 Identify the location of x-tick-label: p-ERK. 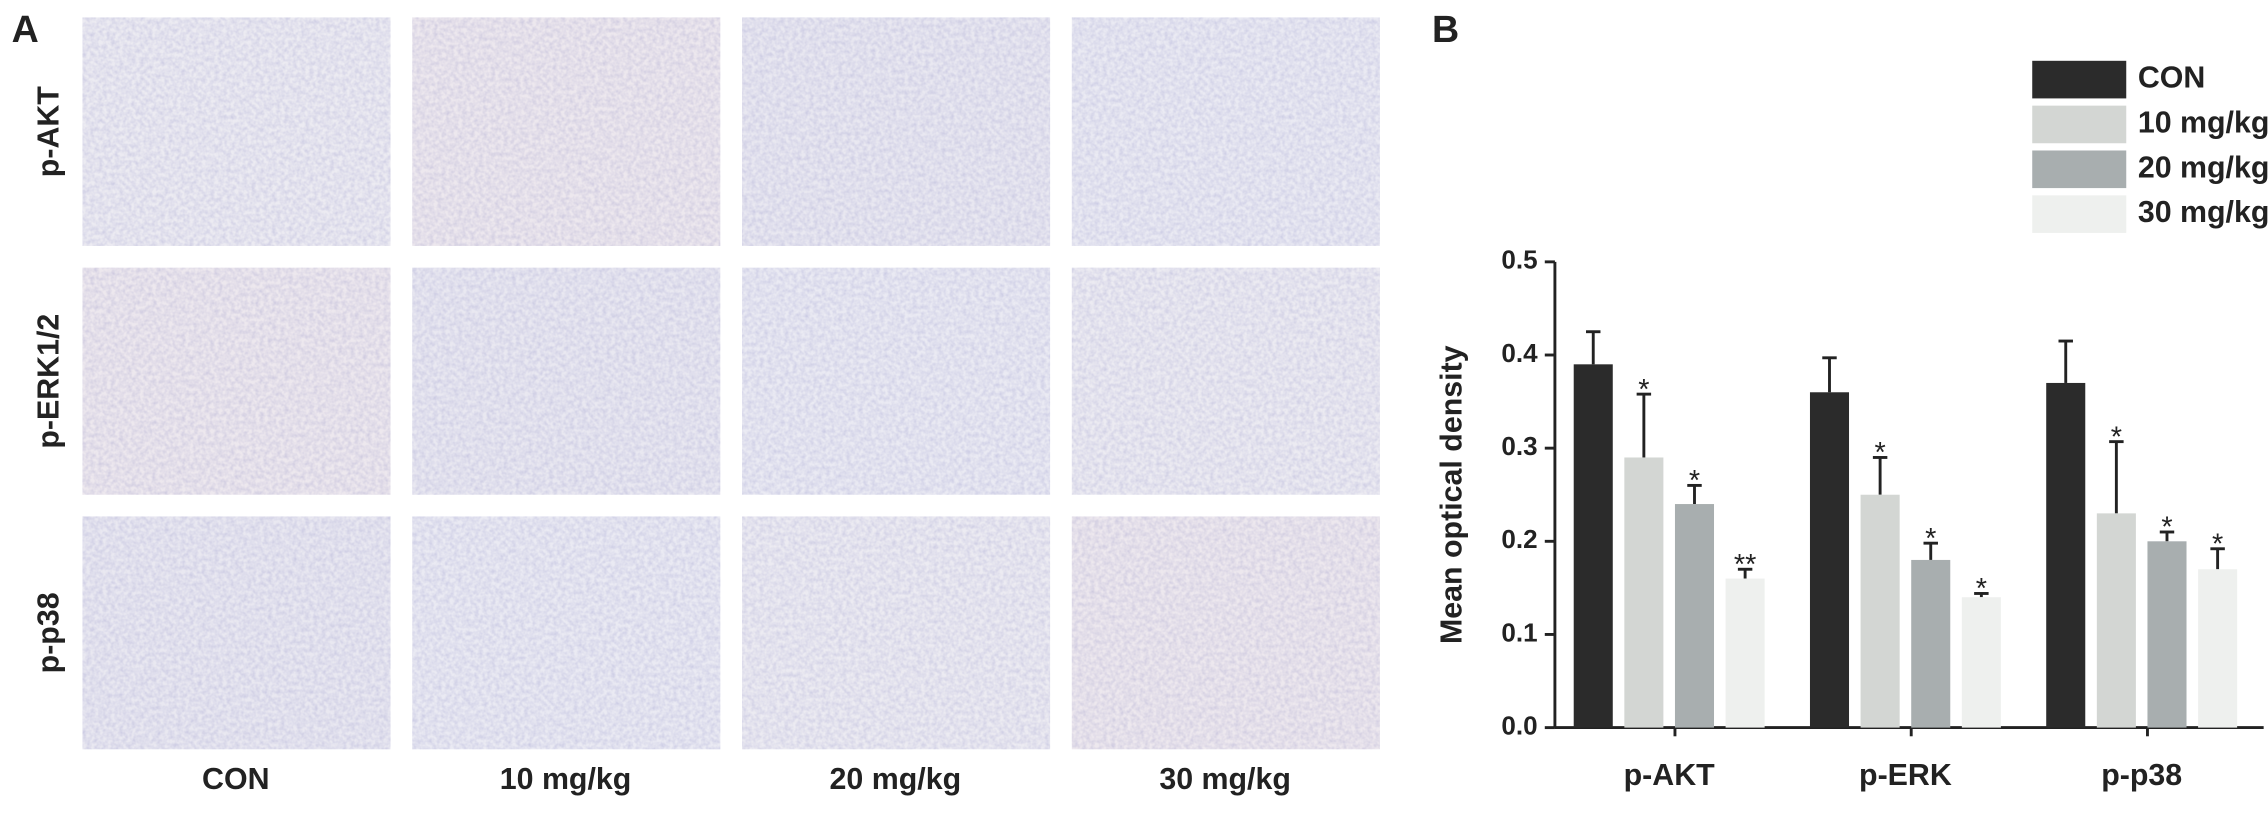
(1905, 775).